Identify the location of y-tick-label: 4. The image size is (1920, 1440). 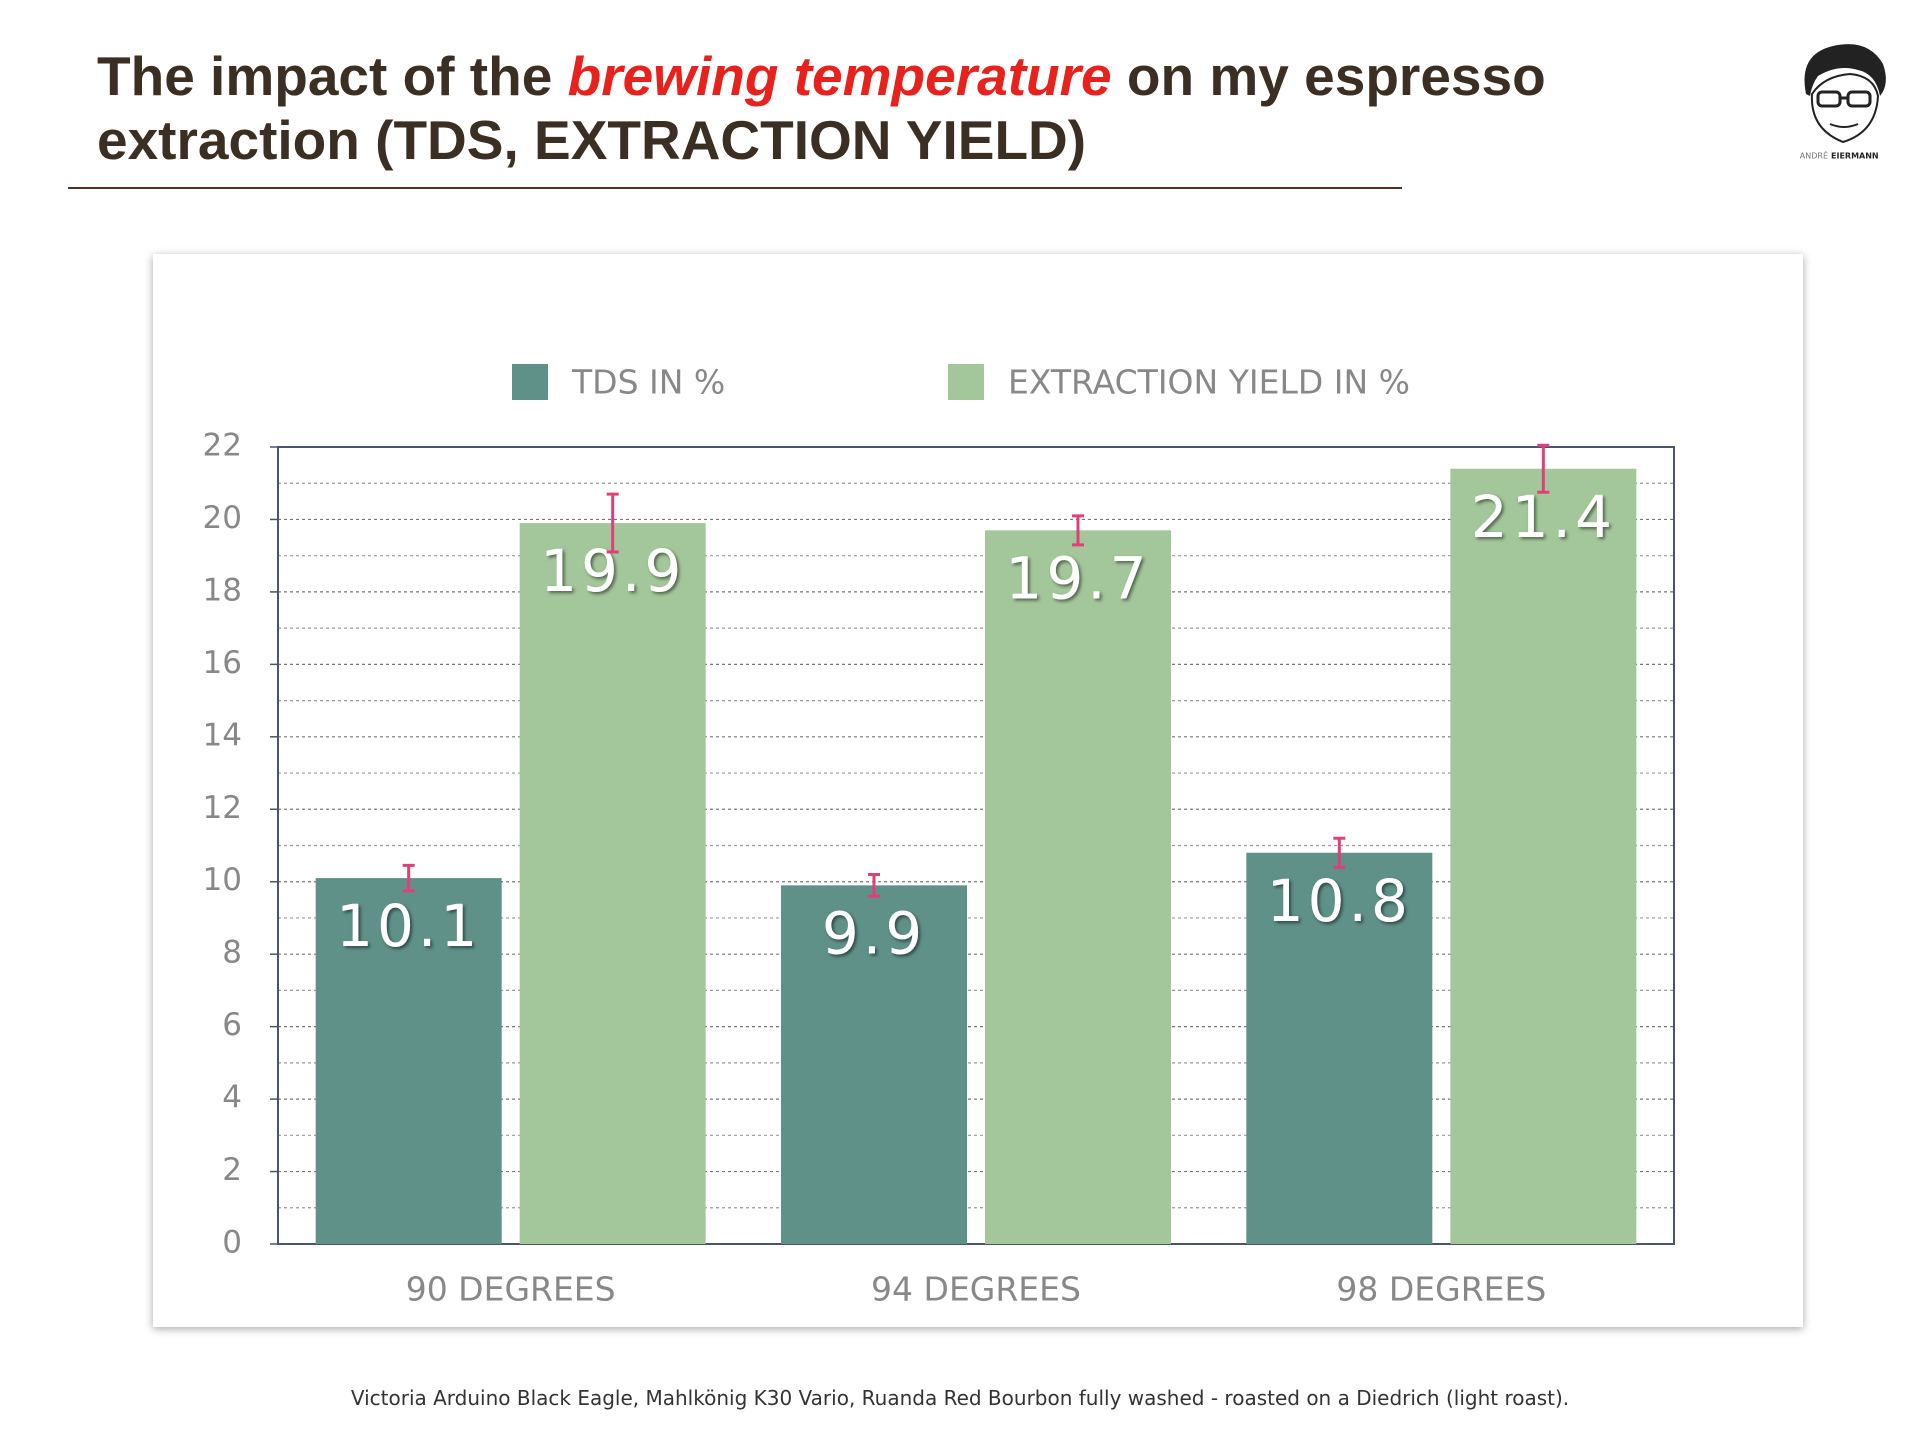
(232, 1098).